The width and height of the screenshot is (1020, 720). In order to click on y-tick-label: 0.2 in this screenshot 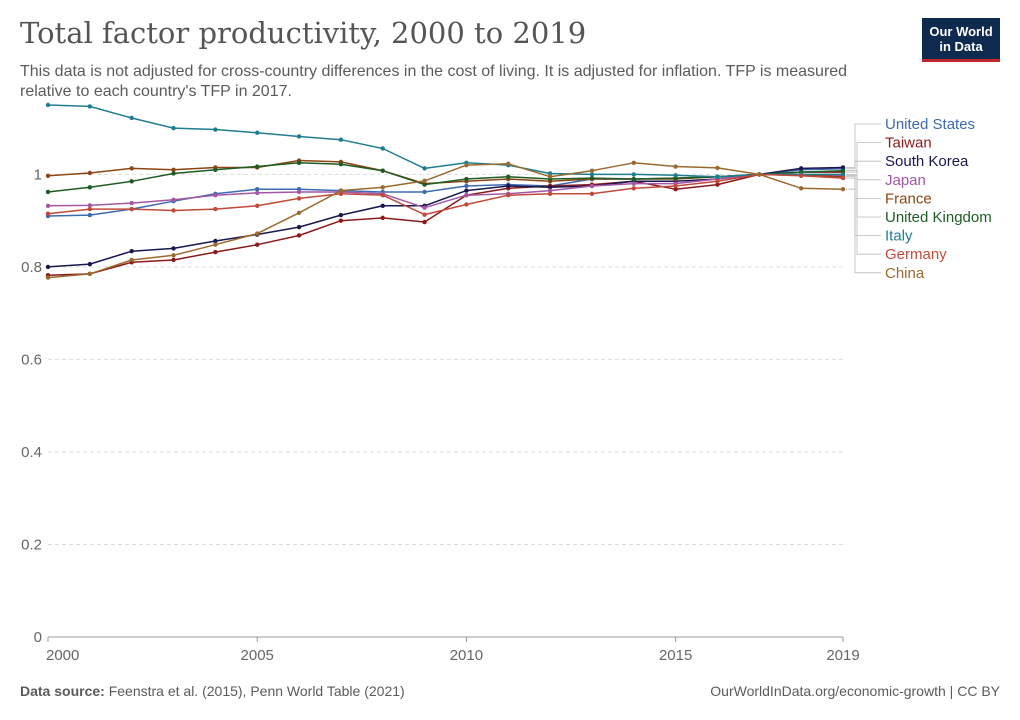, I will do `click(31, 544)`.